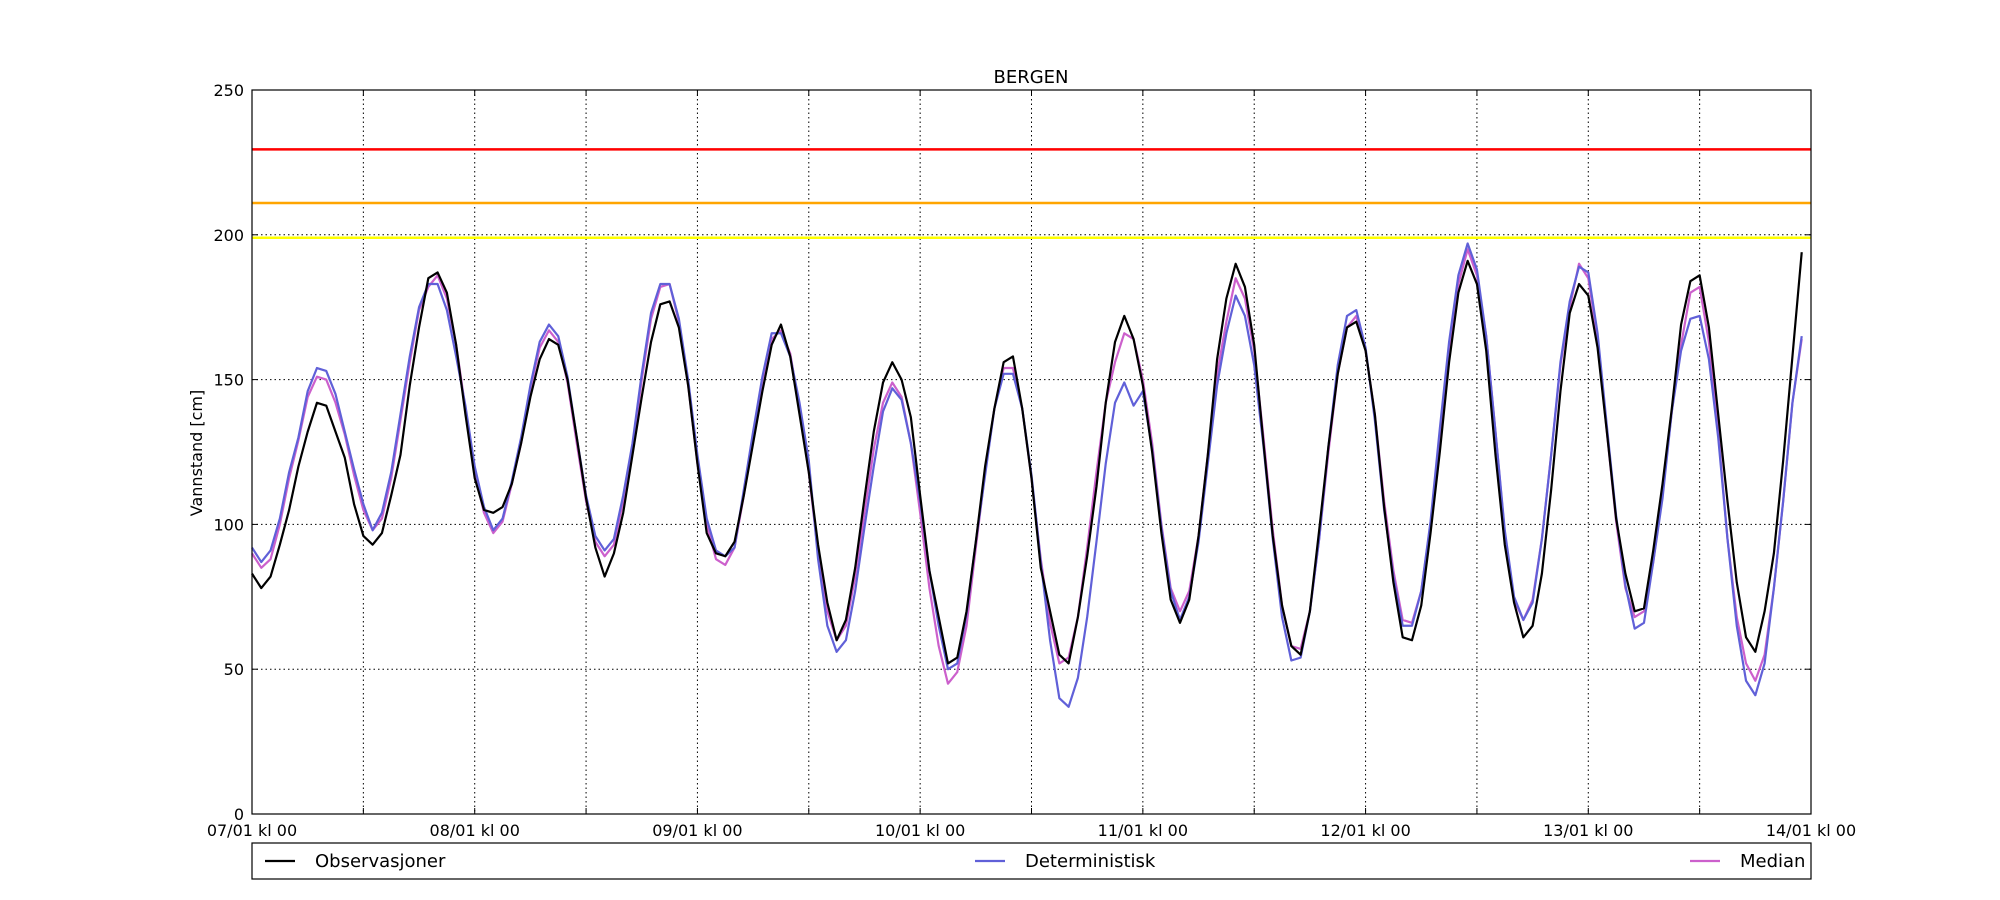  I want to click on x-tick-label: 12/01 kl 00, so click(1365, 830).